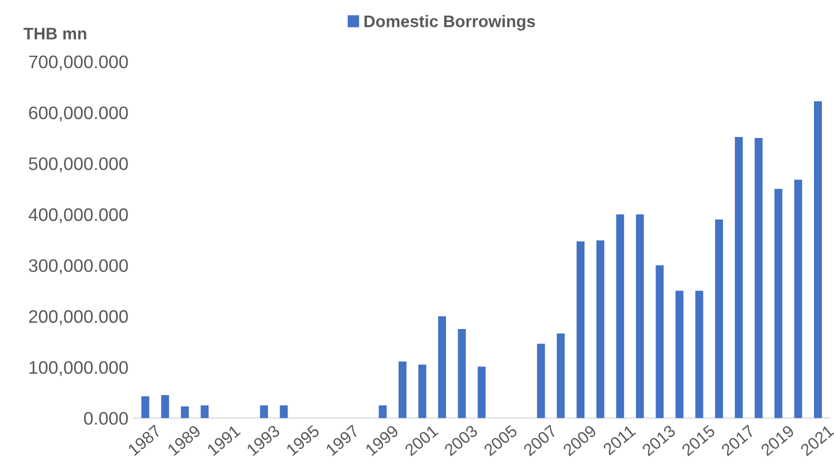 The image size is (834, 463). What do you see at coordinates (55, 34) in the screenshot?
I see `y-axis-title: THB mn` at bounding box center [55, 34].